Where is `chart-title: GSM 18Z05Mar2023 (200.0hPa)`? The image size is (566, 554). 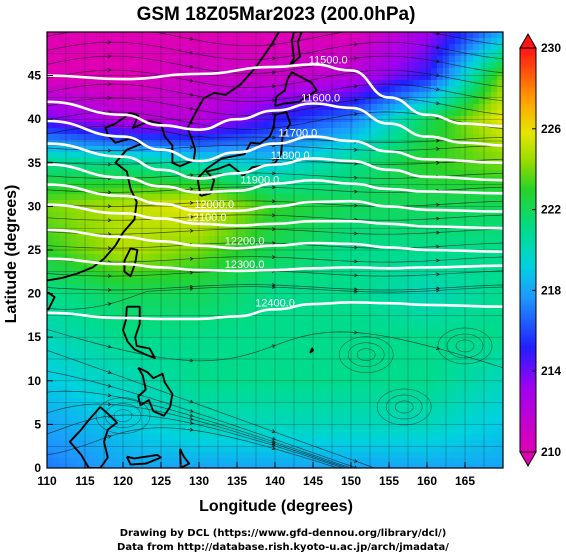
chart-title: GSM 18Z05Mar2023 (200.0hPa) is located at coordinates (276, 14).